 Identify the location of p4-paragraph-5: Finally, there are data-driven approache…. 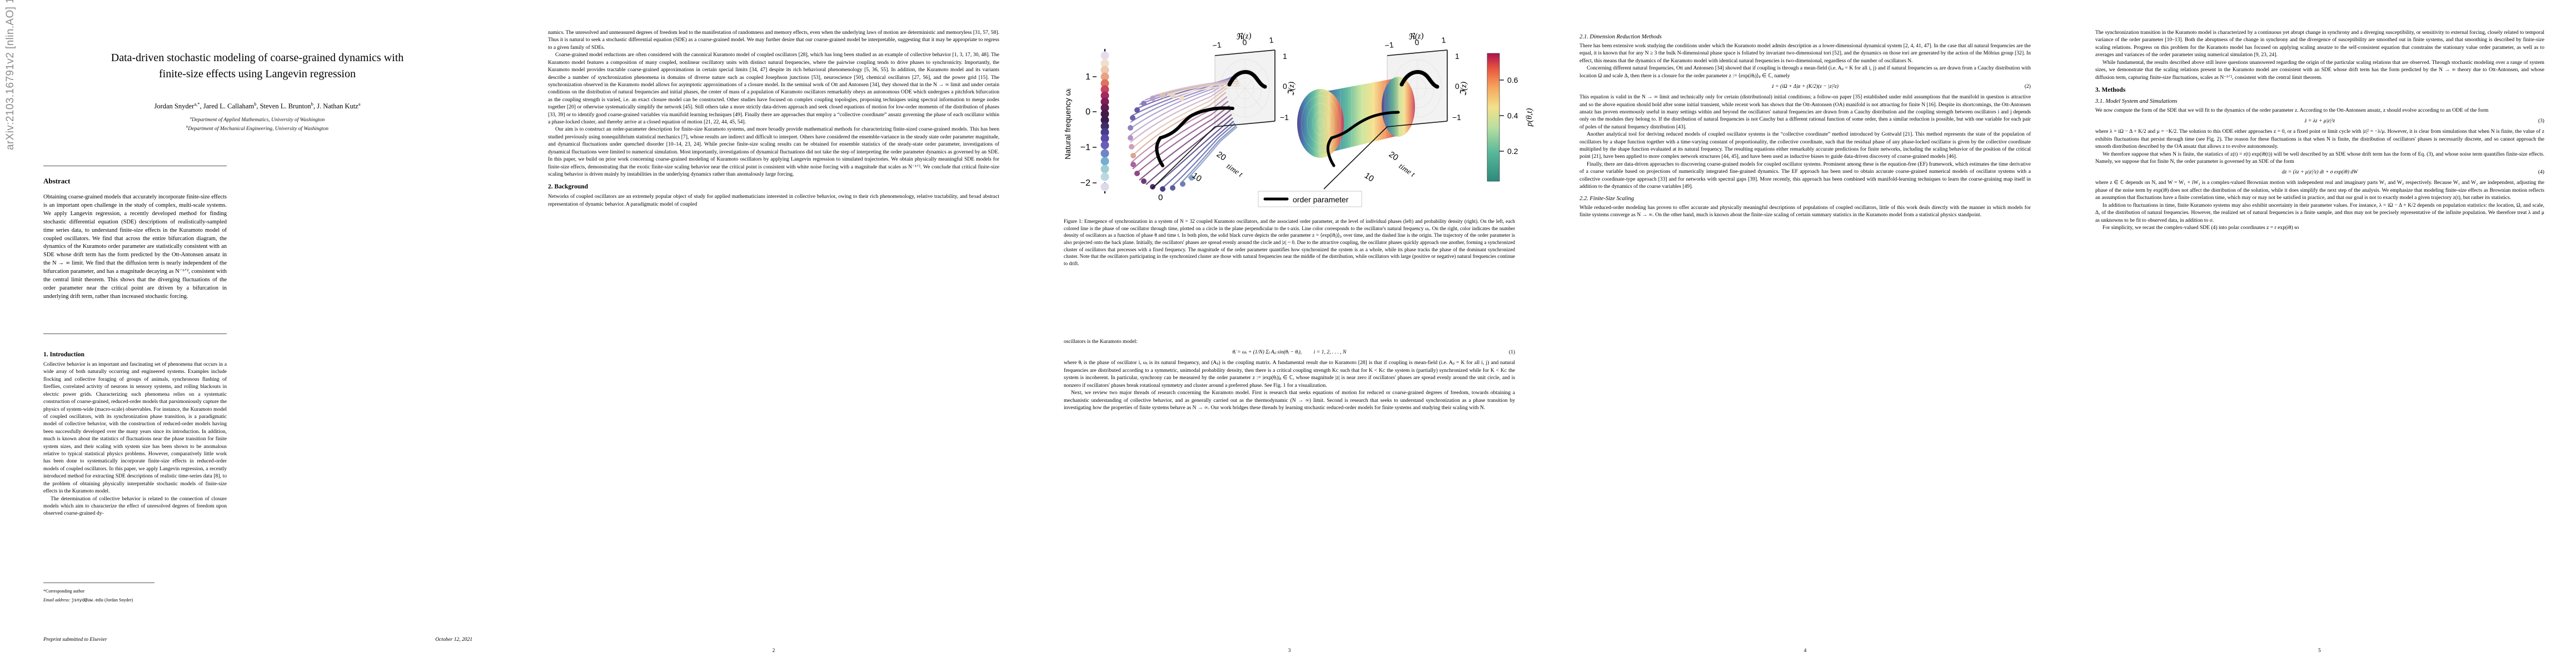
(1805, 175).